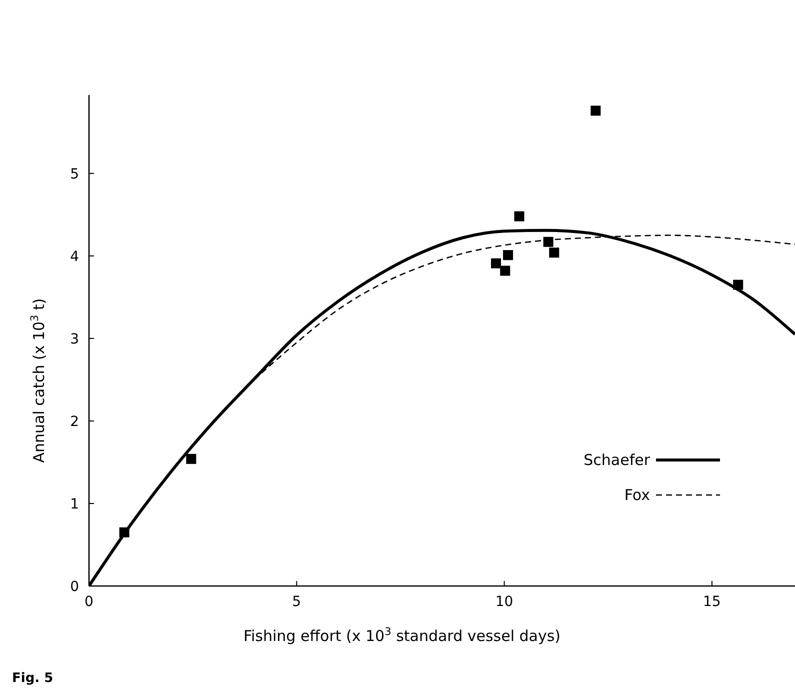  What do you see at coordinates (33, 678) in the screenshot?
I see `caption: Fig. 5` at bounding box center [33, 678].